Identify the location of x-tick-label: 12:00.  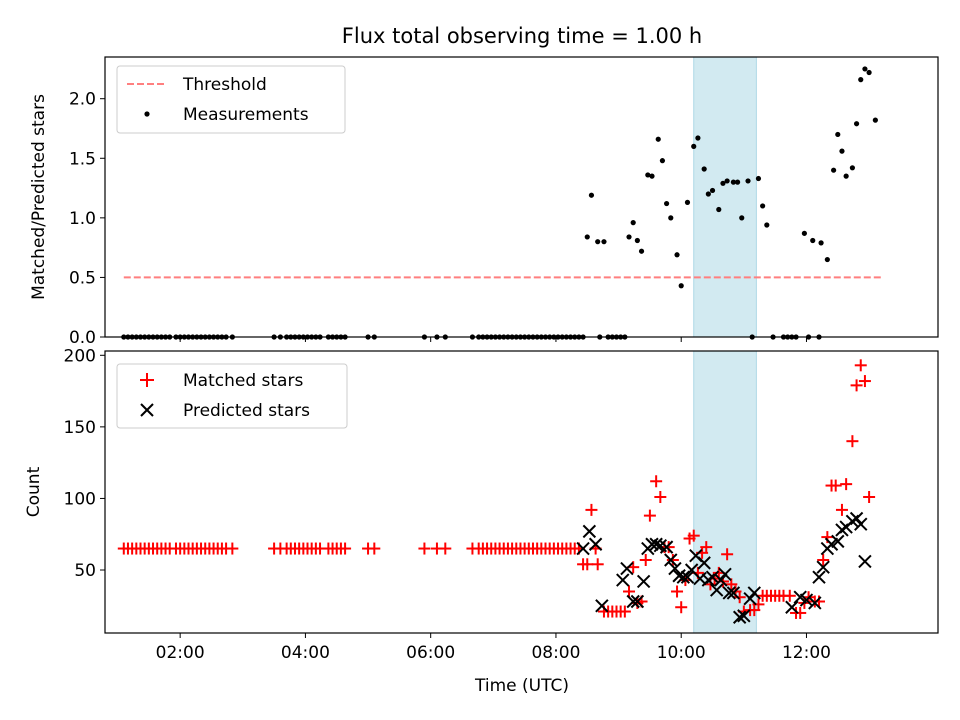
(806, 653).